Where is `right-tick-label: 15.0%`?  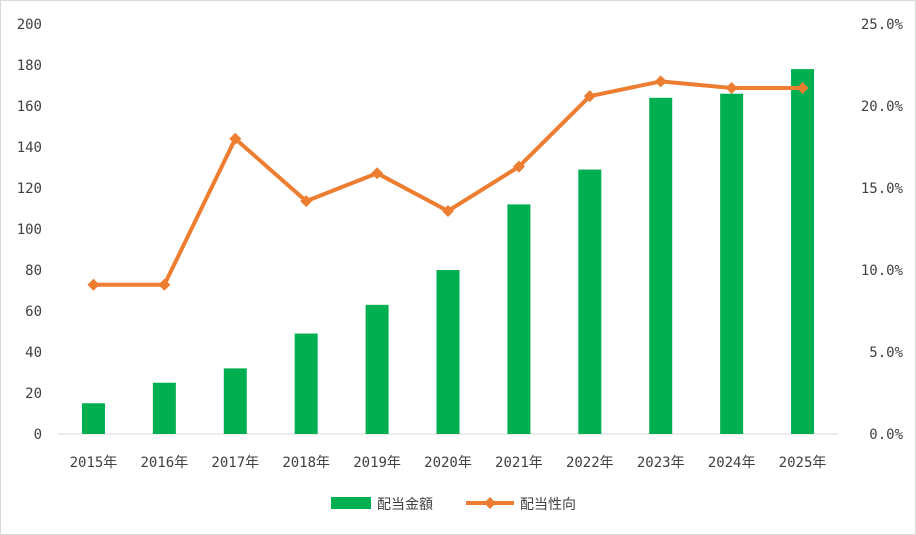
right-tick-label: 15.0% is located at coordinates (882, 189).